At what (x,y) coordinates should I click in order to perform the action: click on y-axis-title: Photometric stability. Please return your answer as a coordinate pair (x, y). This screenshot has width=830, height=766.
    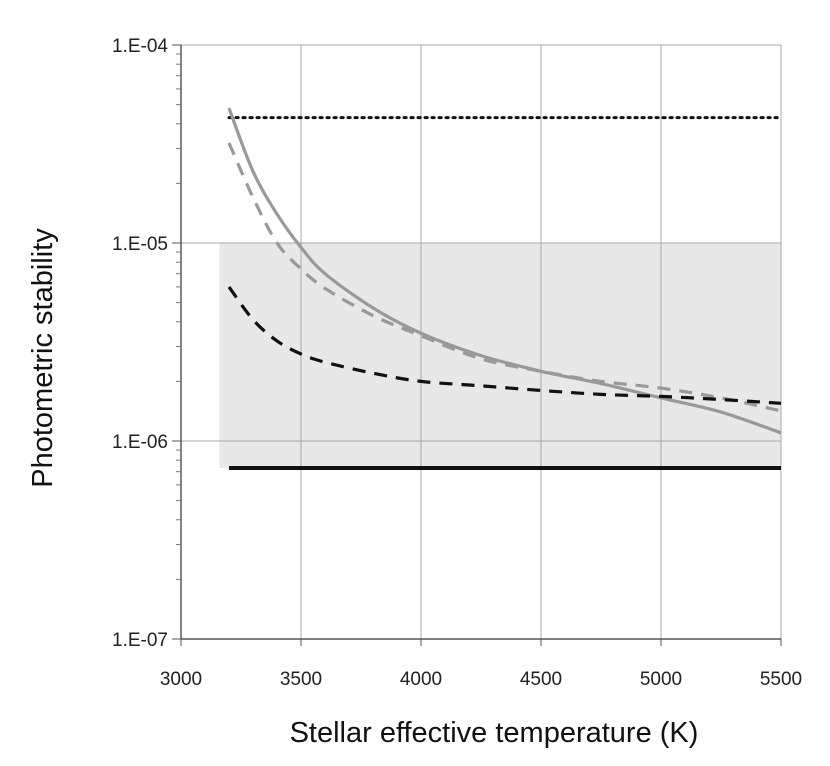
    Looking at the image, I should click on (43, 358).